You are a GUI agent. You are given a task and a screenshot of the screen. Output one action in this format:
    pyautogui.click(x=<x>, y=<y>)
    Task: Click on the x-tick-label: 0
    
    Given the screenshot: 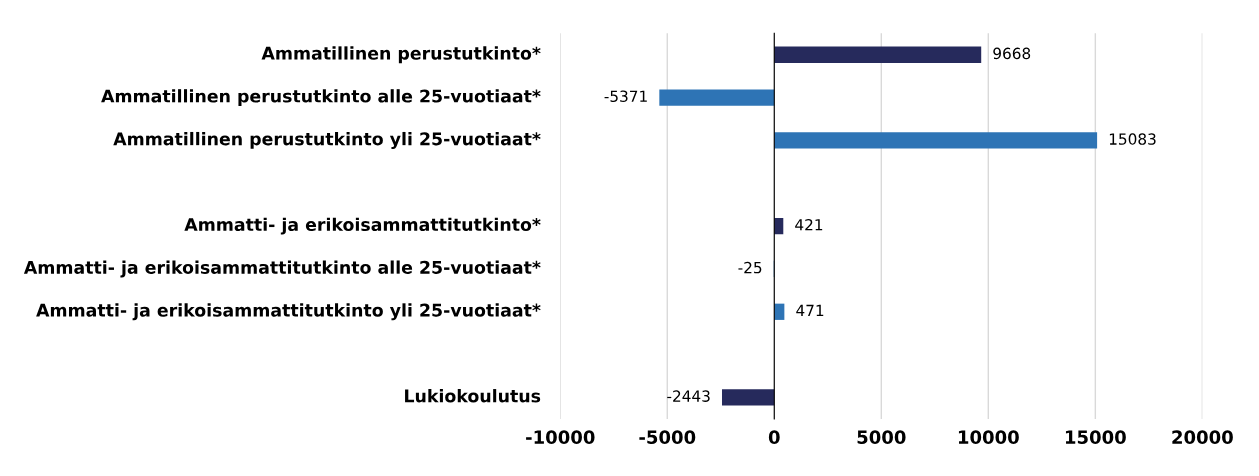 What is the action you would take?
    pyautogui.click(x=774, y=437)
    